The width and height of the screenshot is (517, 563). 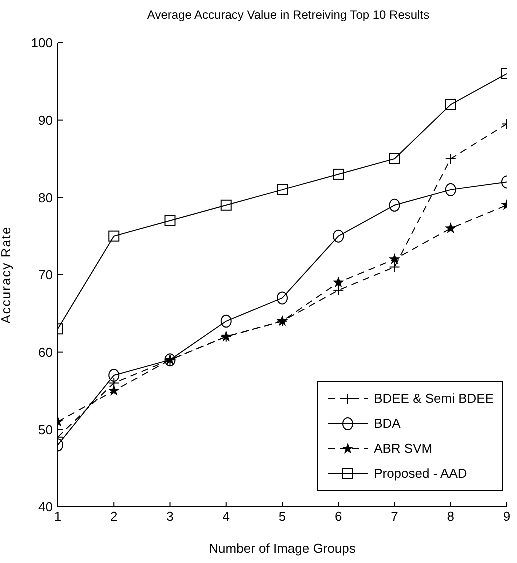 I want to click on x-tick-label: 9, so click(x=507, y=516).